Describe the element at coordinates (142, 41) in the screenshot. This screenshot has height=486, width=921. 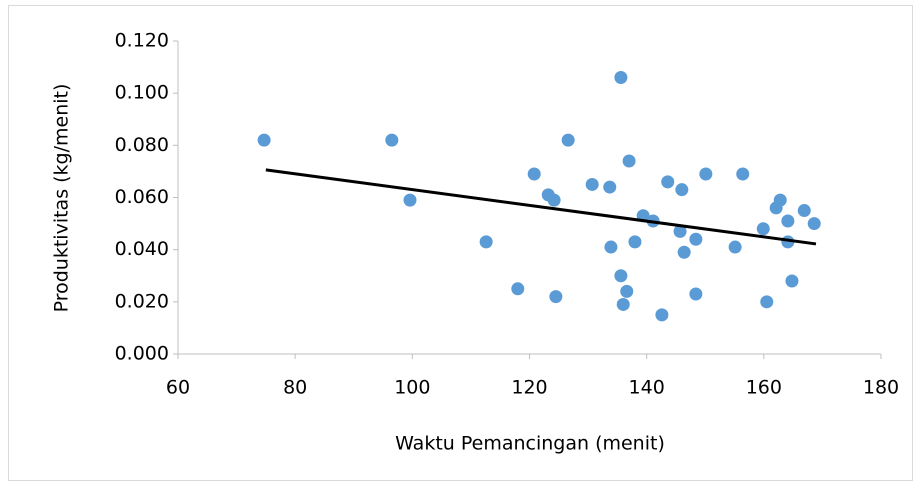
I see `y-tick-label: 0.120` at that location.